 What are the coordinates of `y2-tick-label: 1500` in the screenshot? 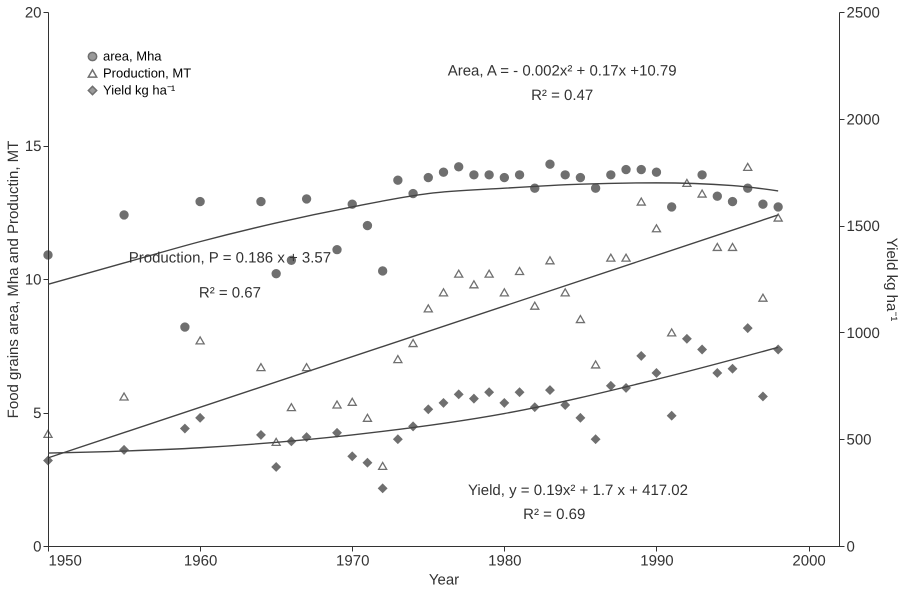 It's located at (863, 227).